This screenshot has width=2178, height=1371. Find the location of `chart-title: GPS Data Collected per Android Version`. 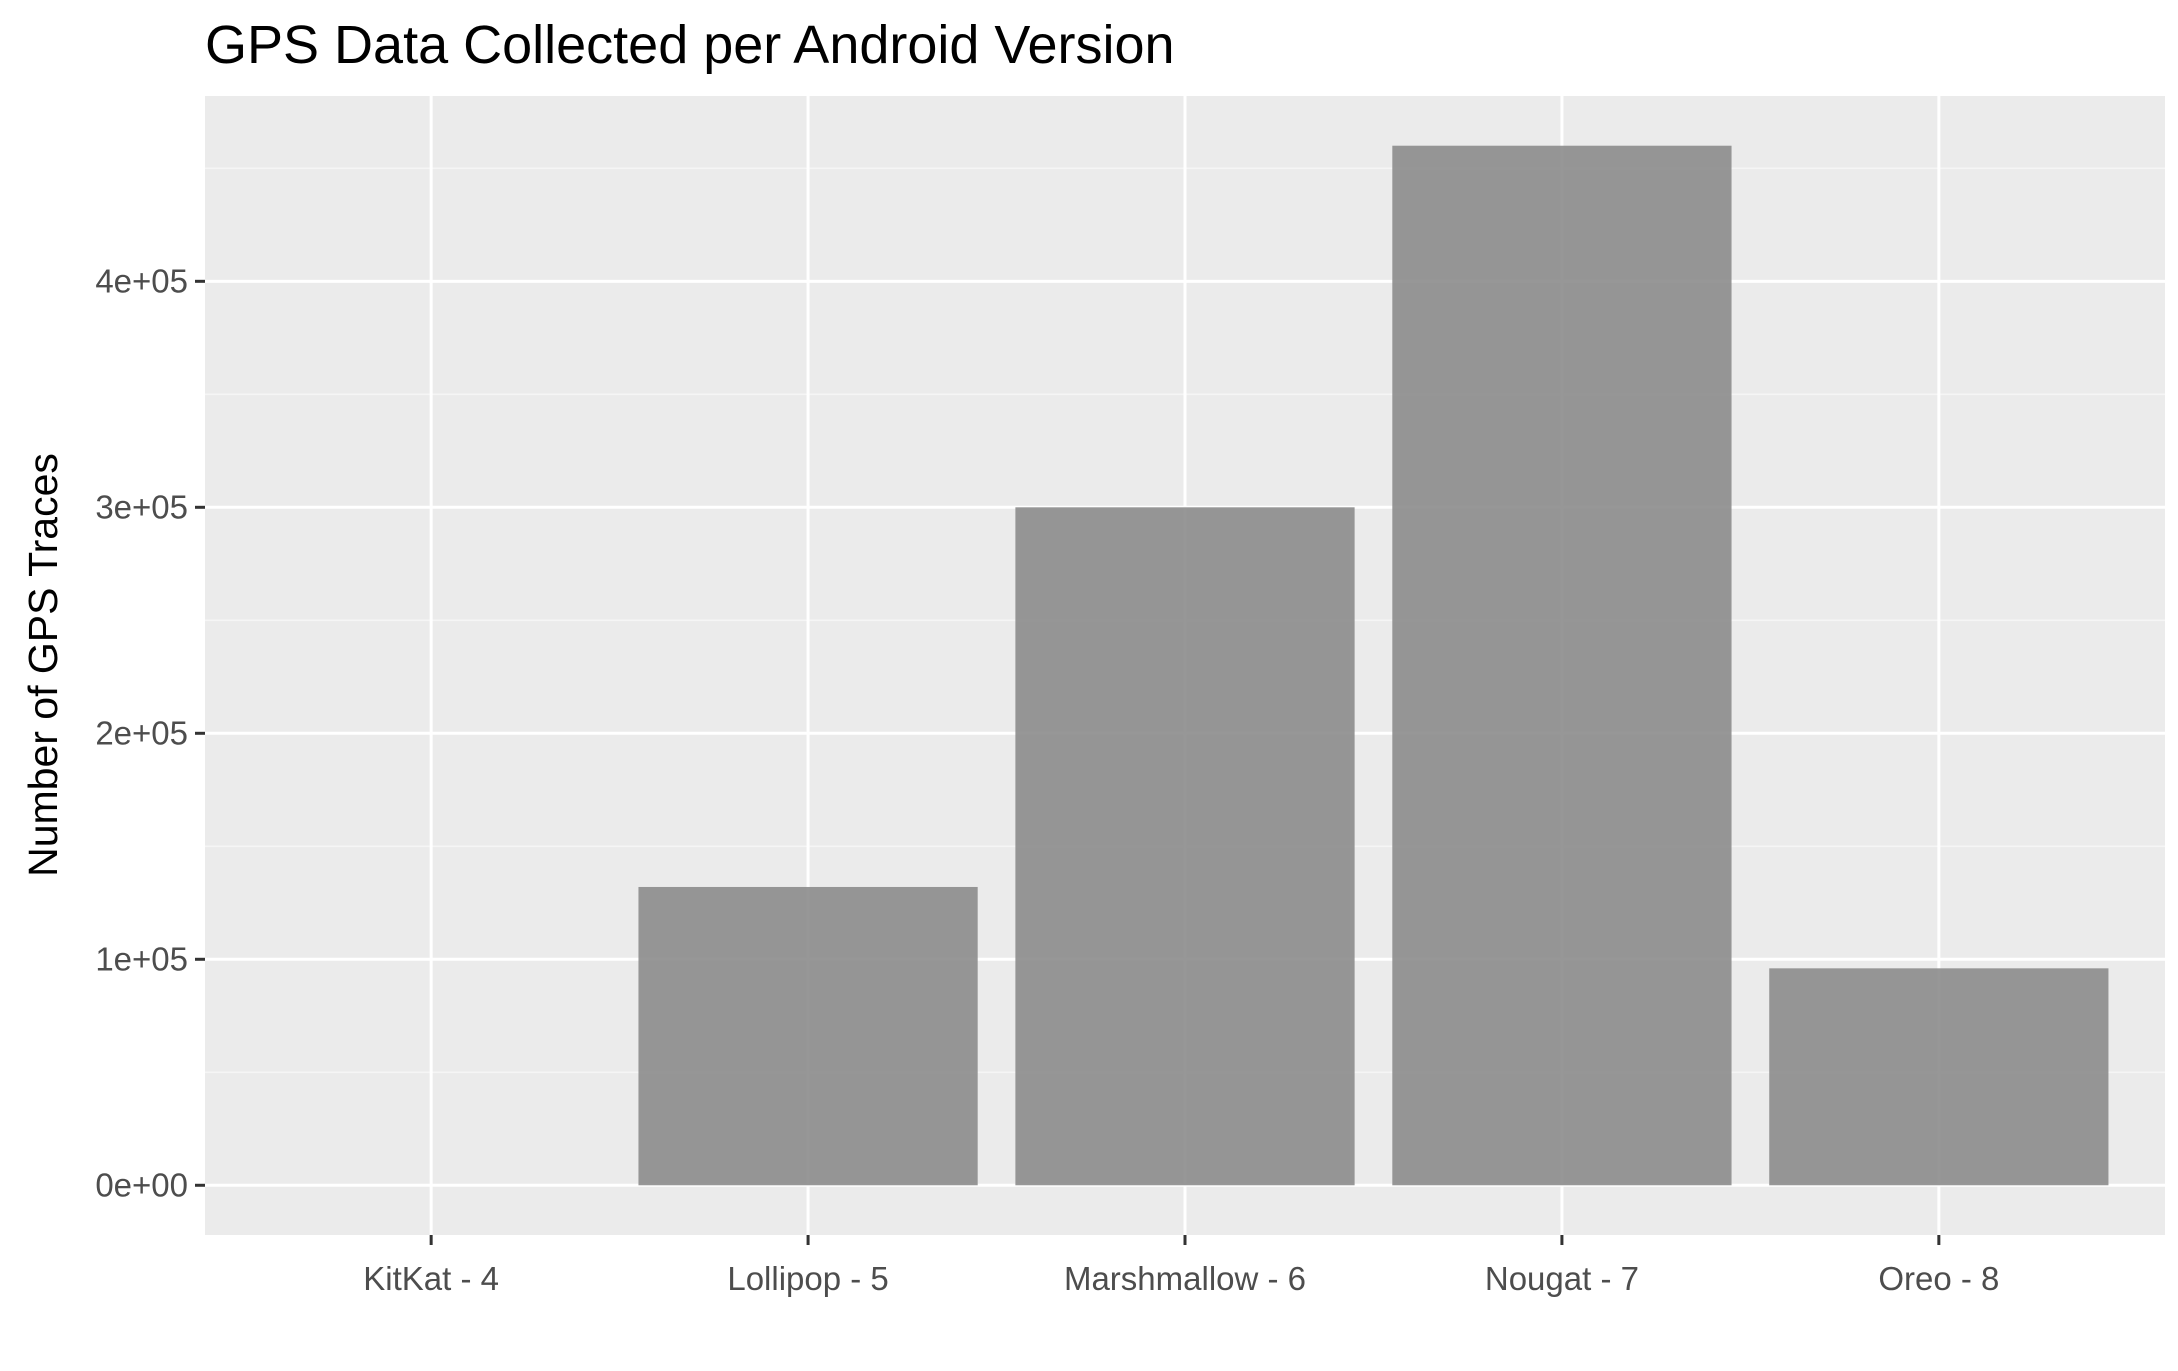

chart-title: GPS Data Collected per Android Version is located at coordinates (690, 45).